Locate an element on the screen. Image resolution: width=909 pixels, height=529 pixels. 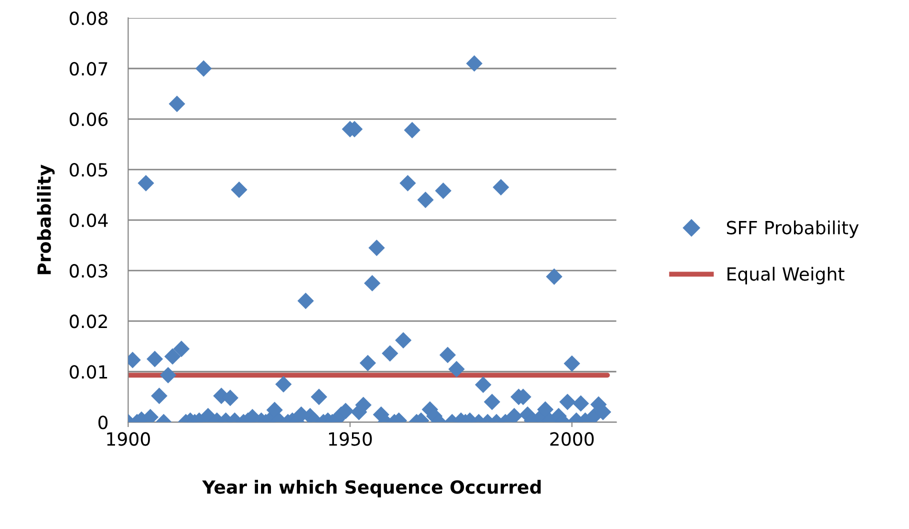
x-tick-label: 2000 is located at coordinates (572, 439).